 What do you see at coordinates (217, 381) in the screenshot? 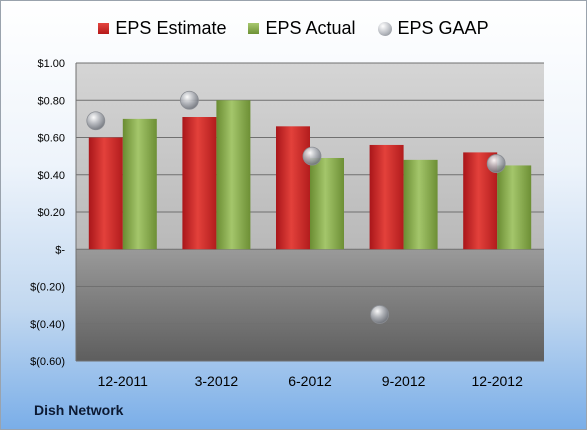
I see `x-tick-label: 3-2012` at bounding box center [217, 381].